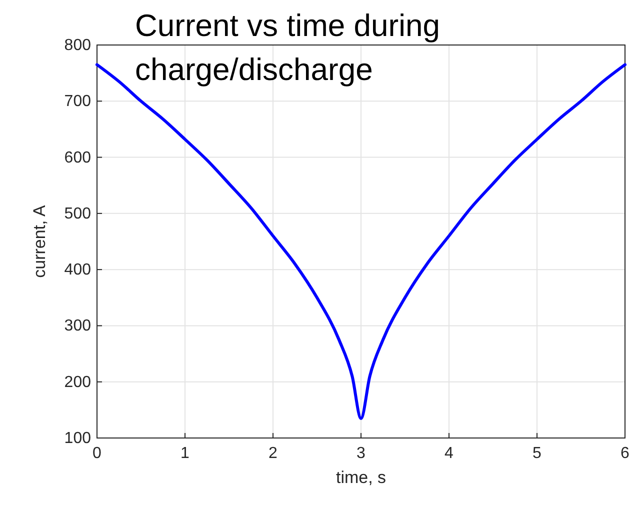 Image resolution: width=633 pixels, height=508 pixels. Describe the element at coordinates (361, 477) in the screenshot. I see `x-axis-title: time, s` at that location.